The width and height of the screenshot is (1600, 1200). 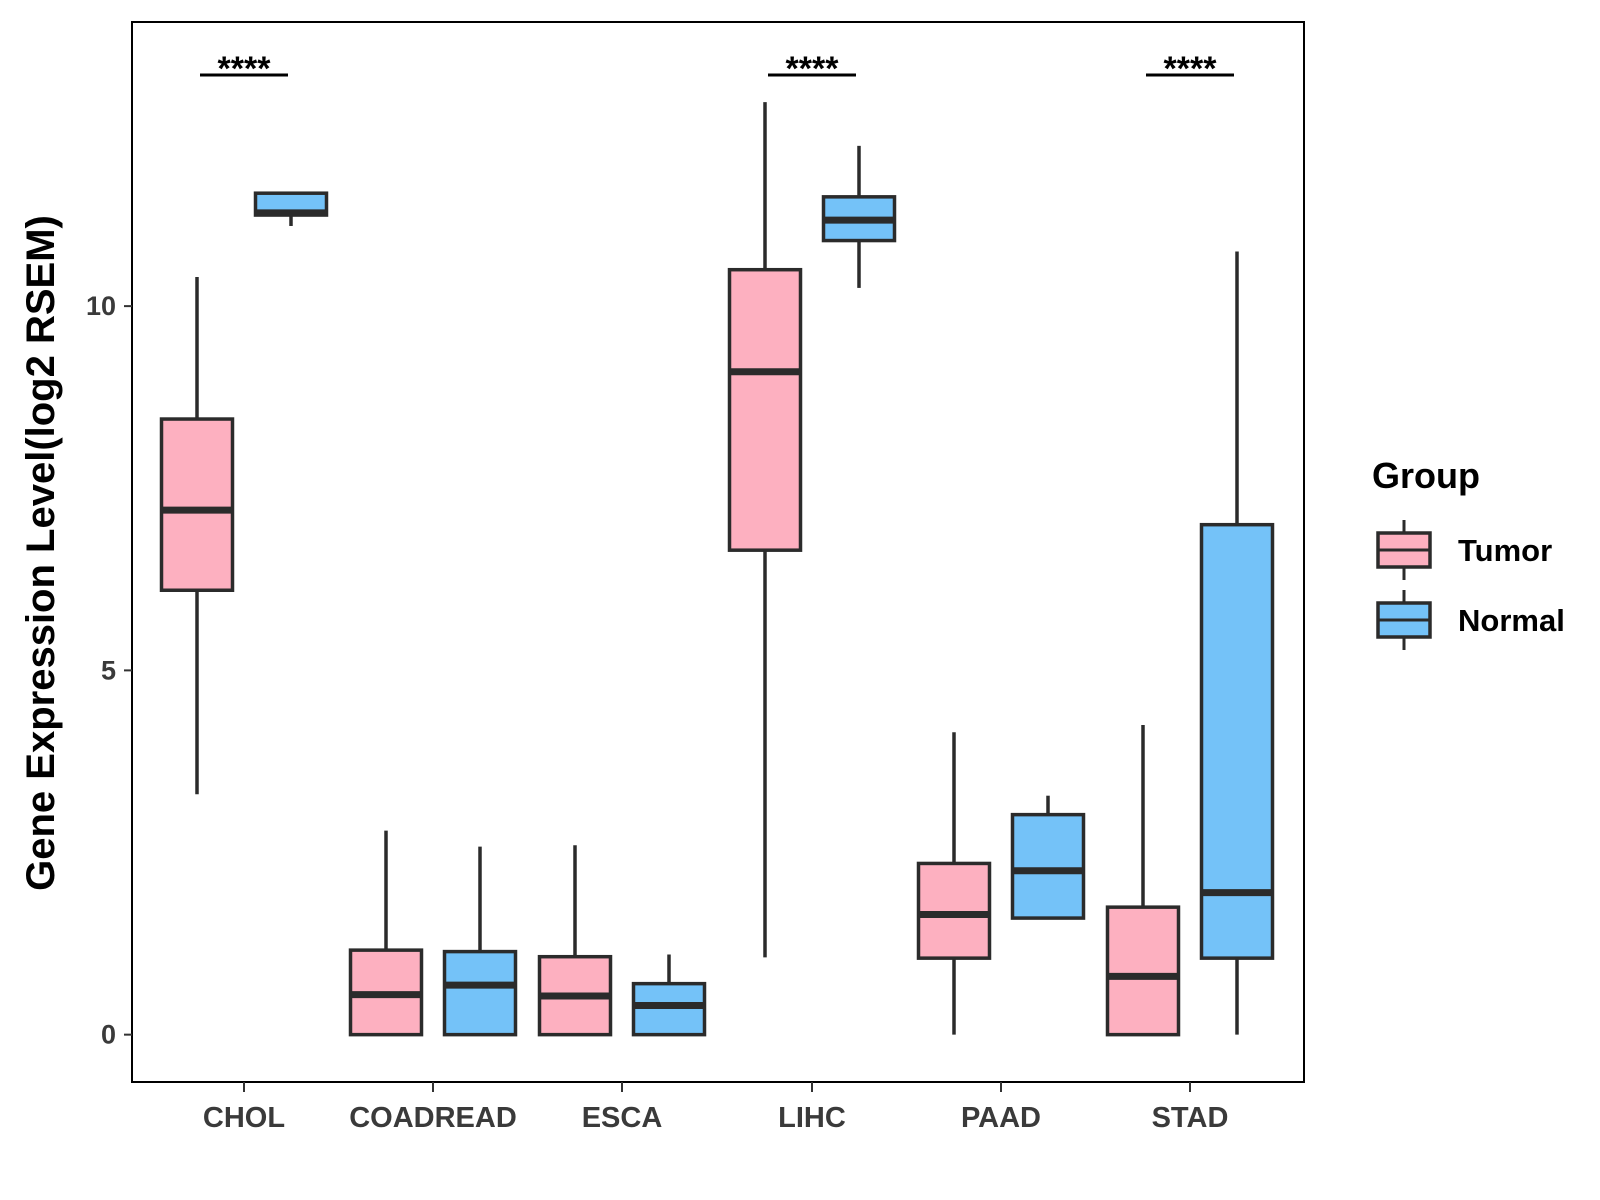 I want to click on box-normal-coadread, so click(x=480, y=941).